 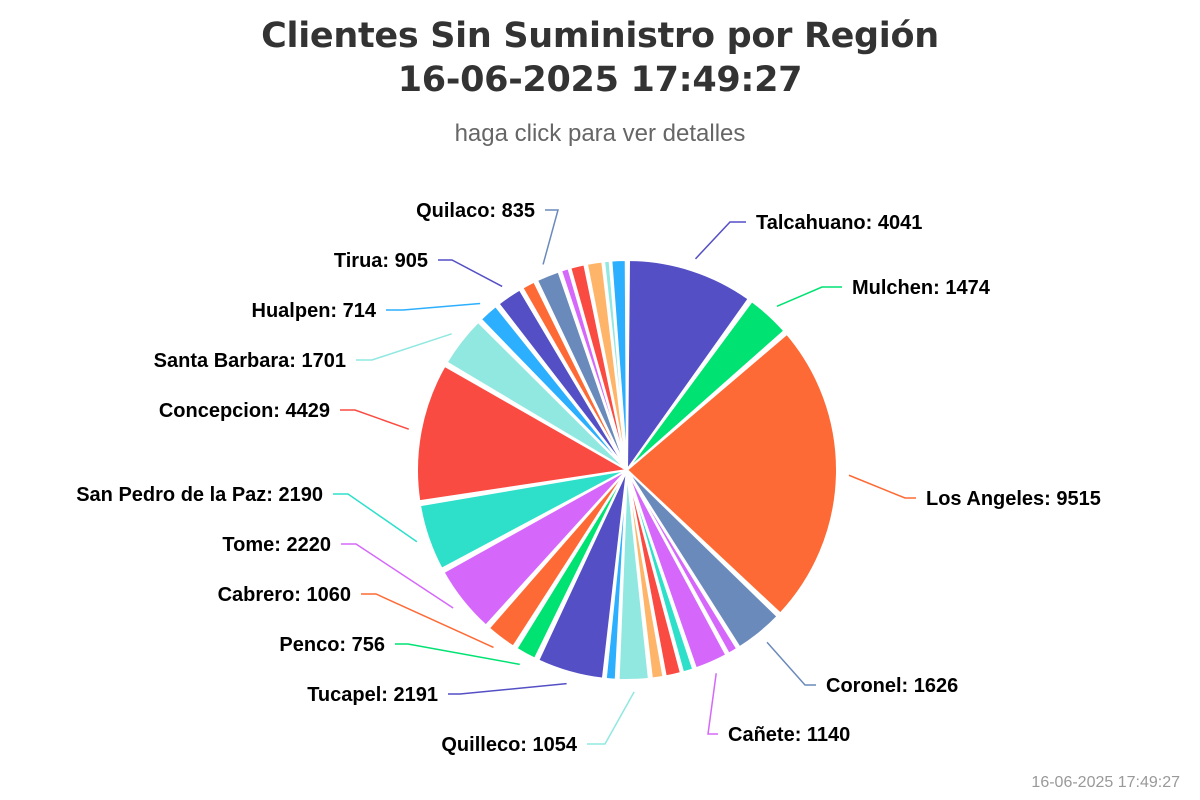 What do you see at coordinates (600, 80) in the screenshot?
I see `chart-title-line-2: 16-06-2025 17:49:27` at bounding box center [600, 80].